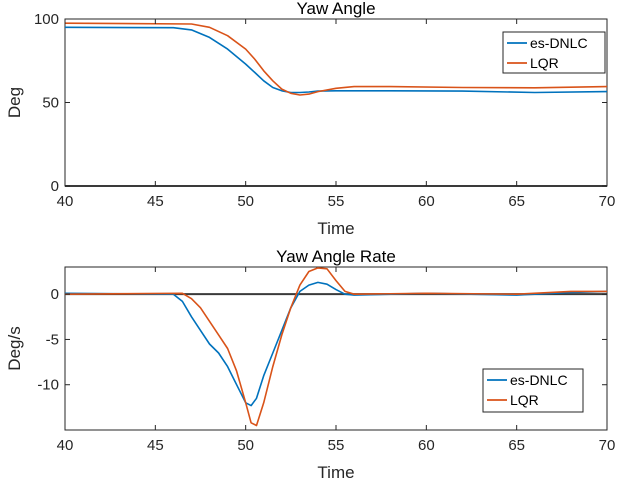  What do you see at coordinates (46, 19) in the screenshot?
I see `y-tick-label: 100` at bounding box center [46, 19].